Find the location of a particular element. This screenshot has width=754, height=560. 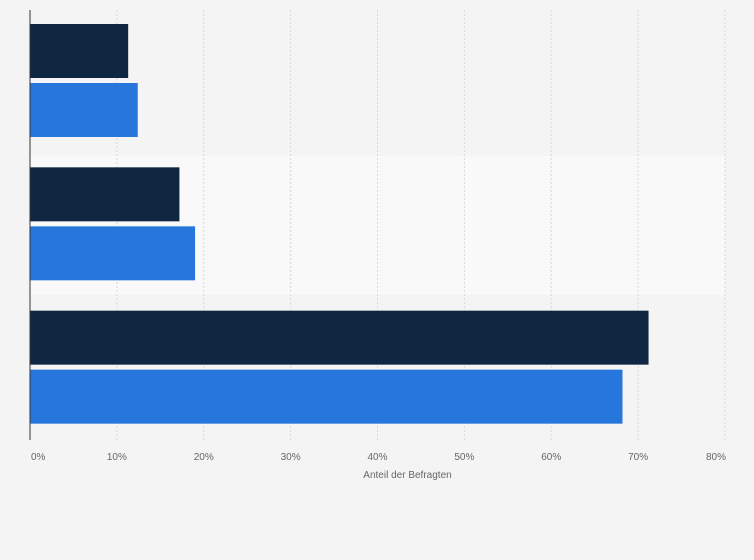

x-axis-title: Anteil der Befragten is located at coordinates (407, 475).